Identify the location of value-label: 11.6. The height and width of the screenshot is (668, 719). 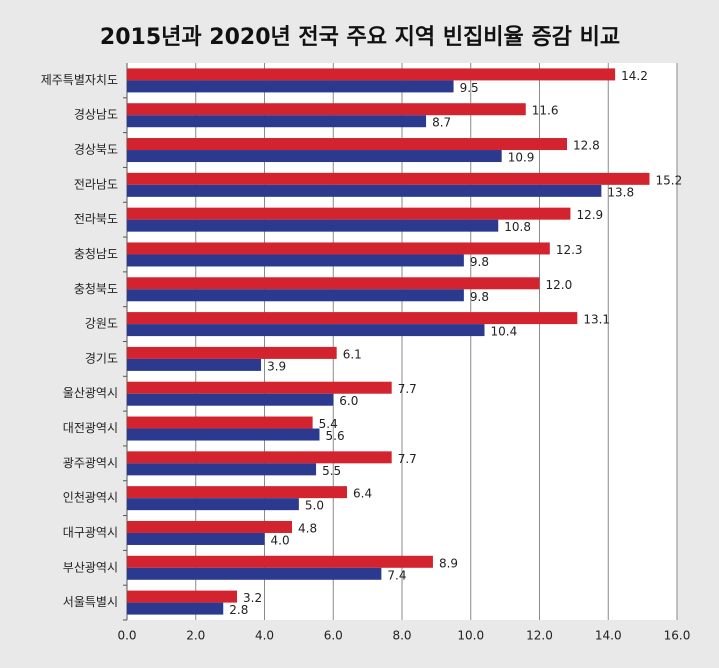
(545, 111).